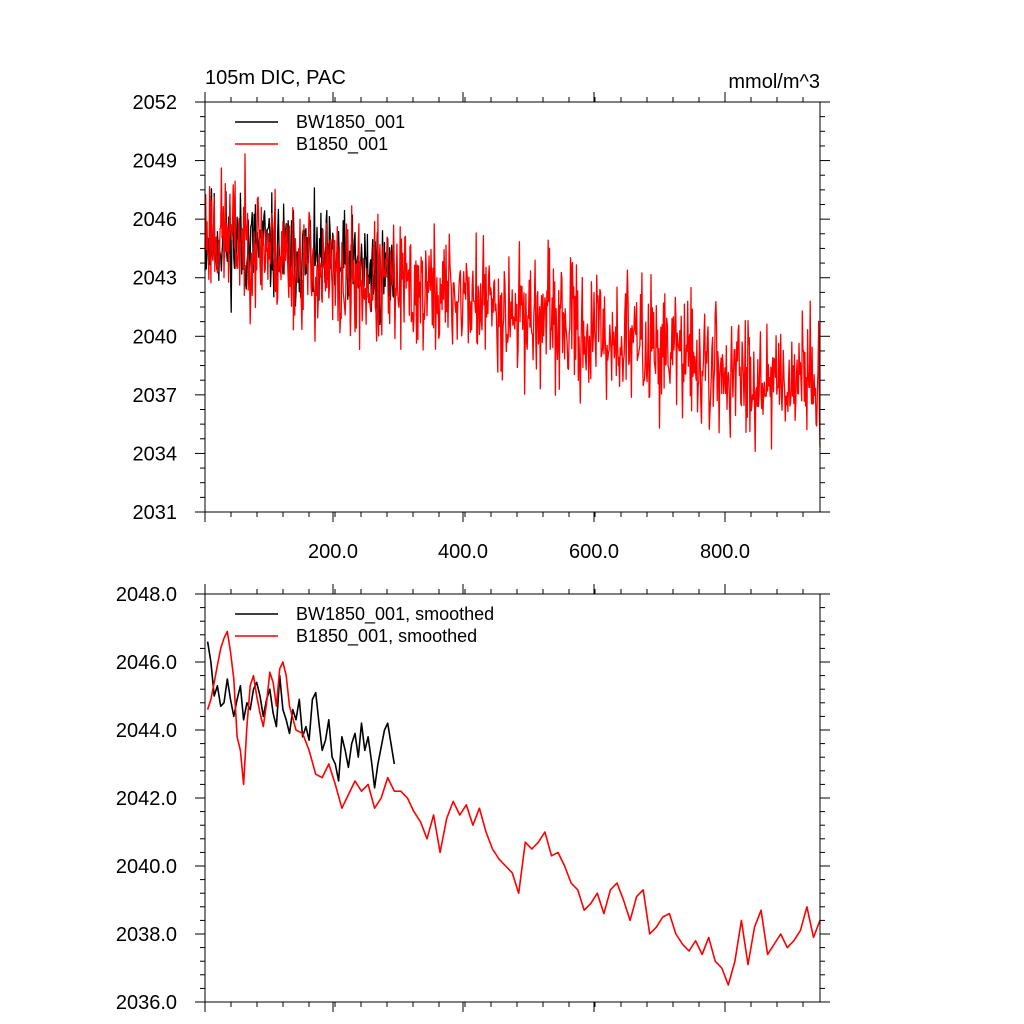 This screenshot has height=1024, width=1024. I want to click on legend-label: BW1850_001, smoothed, so click(395, 614).